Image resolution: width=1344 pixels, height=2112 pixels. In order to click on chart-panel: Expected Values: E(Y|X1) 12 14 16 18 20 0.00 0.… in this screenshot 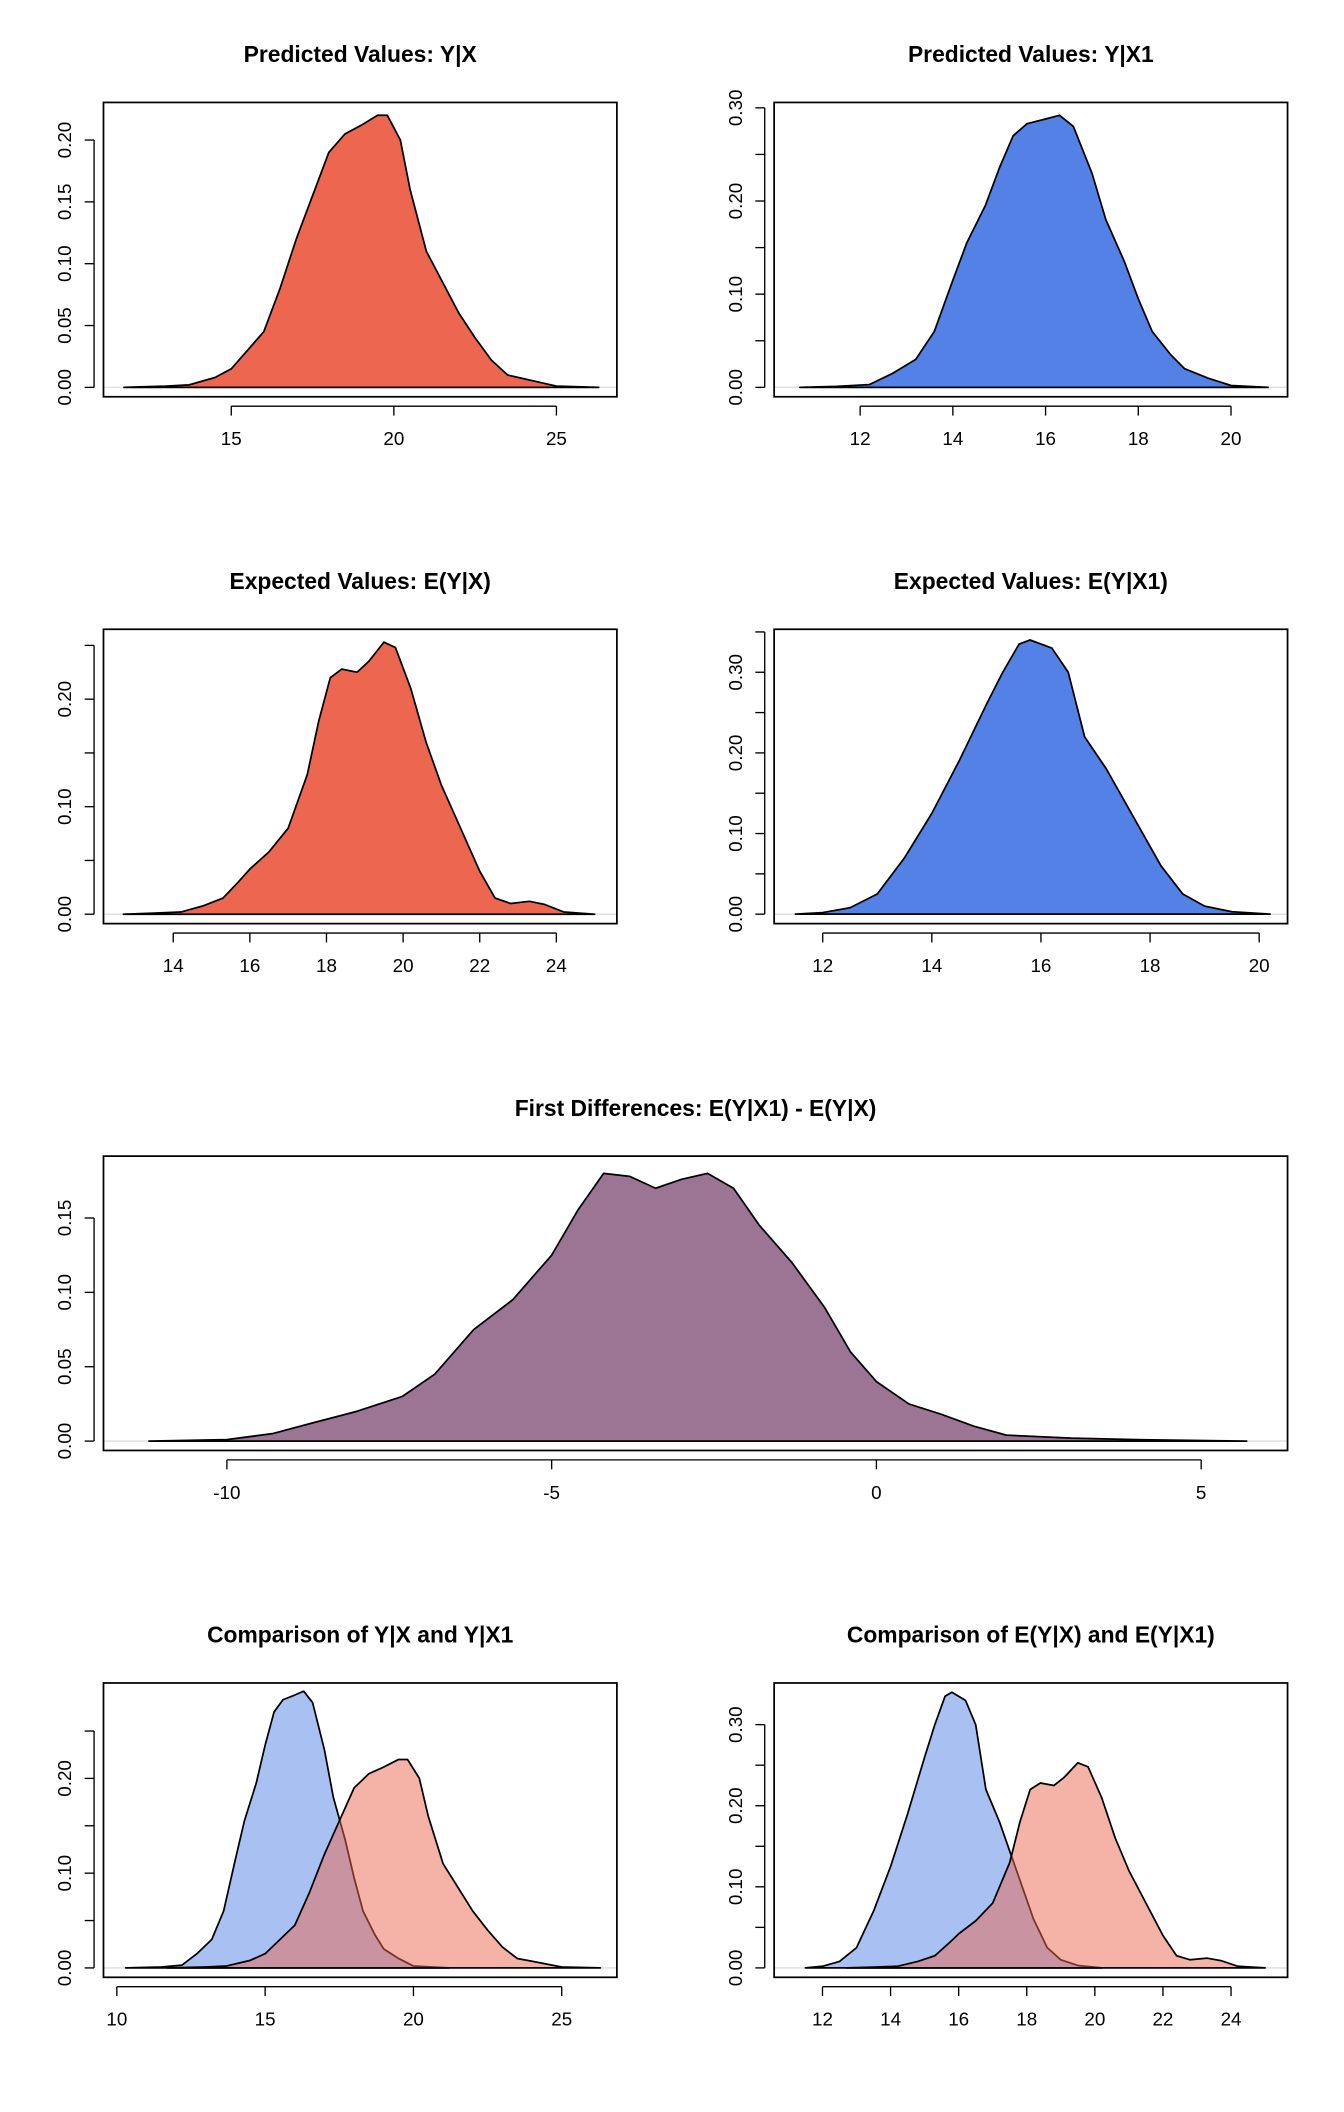, I will do `click(1007, 772)`.